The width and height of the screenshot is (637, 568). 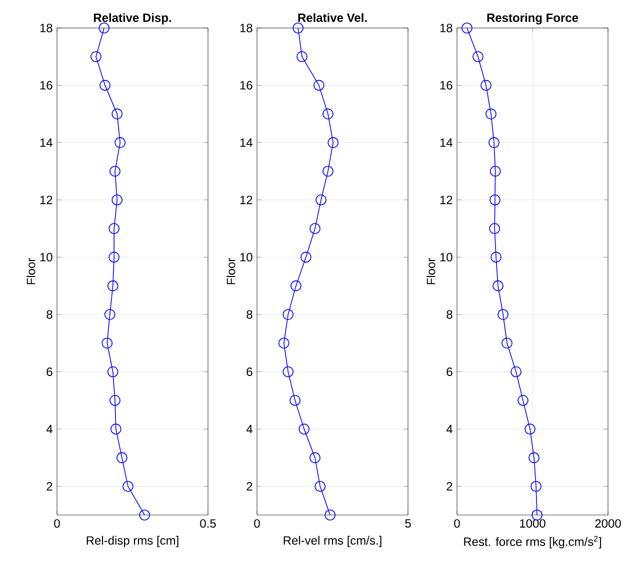 What do you see at coordinates (533, 523) in the screenshot?
I see `x-tick-label: 1000` at bounding box center [533, 523].